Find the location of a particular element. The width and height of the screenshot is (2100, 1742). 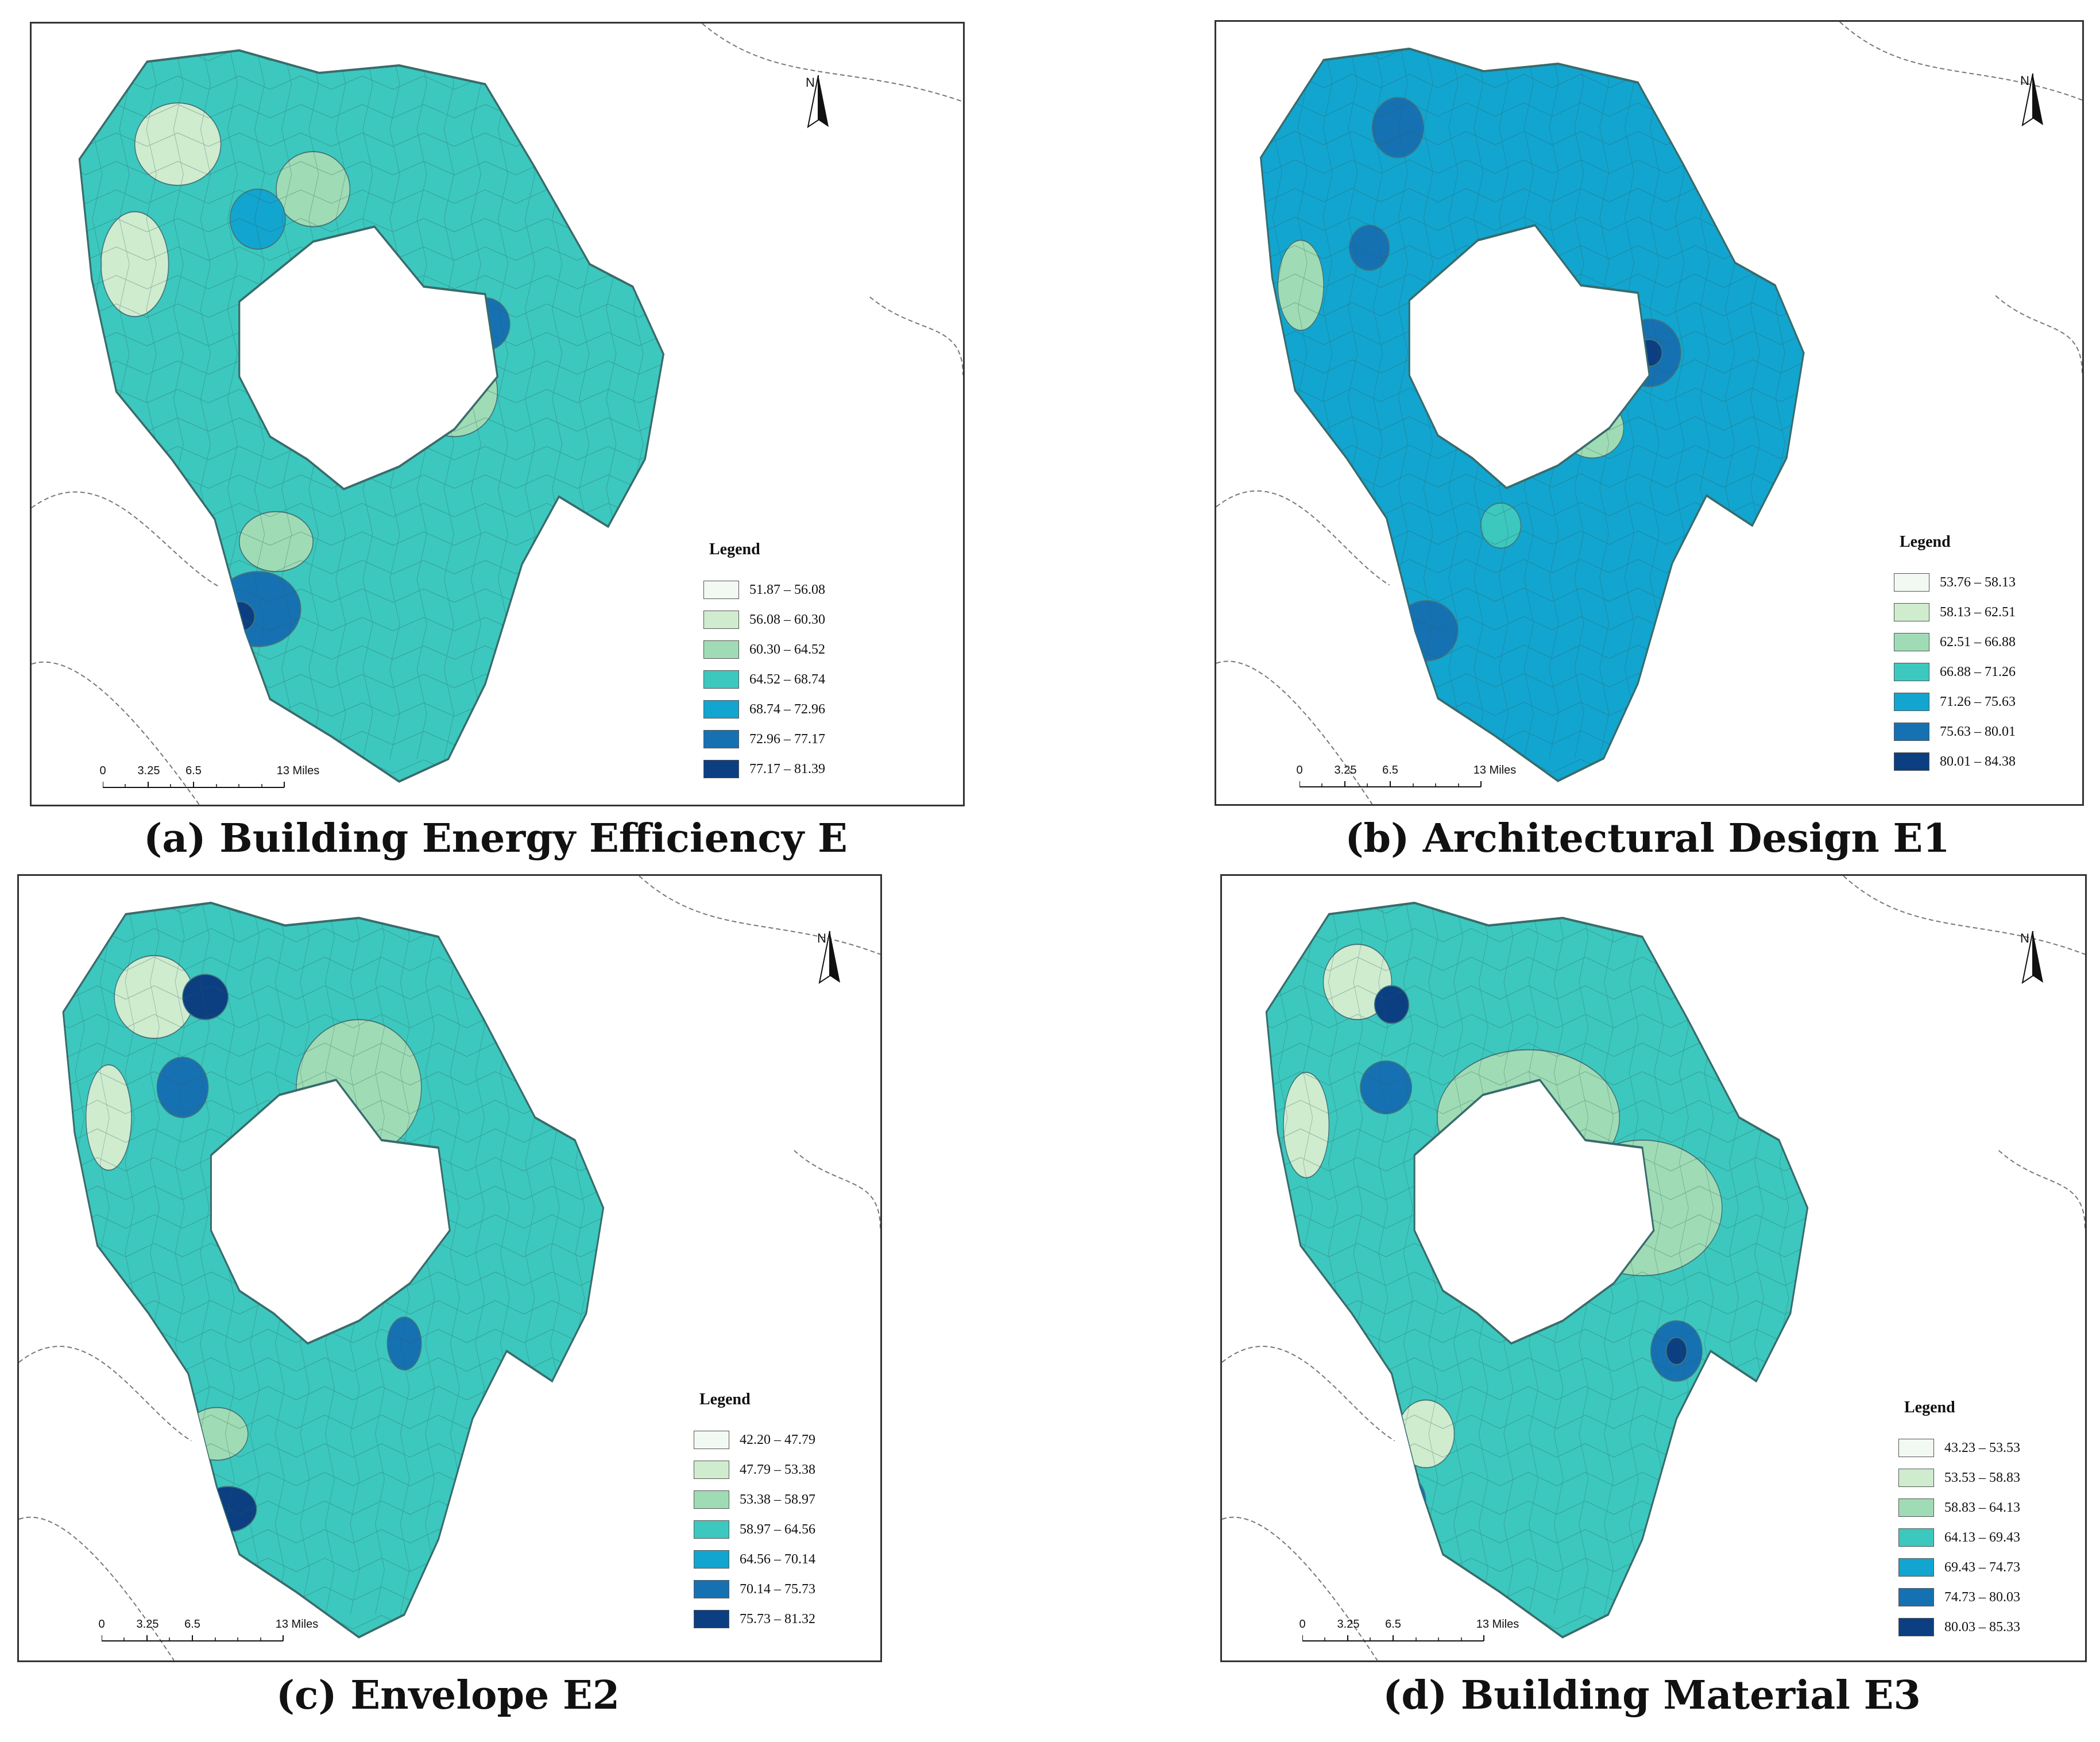

legend-row: 64.56 – 70.14 is located at coordinates (754, 1559).